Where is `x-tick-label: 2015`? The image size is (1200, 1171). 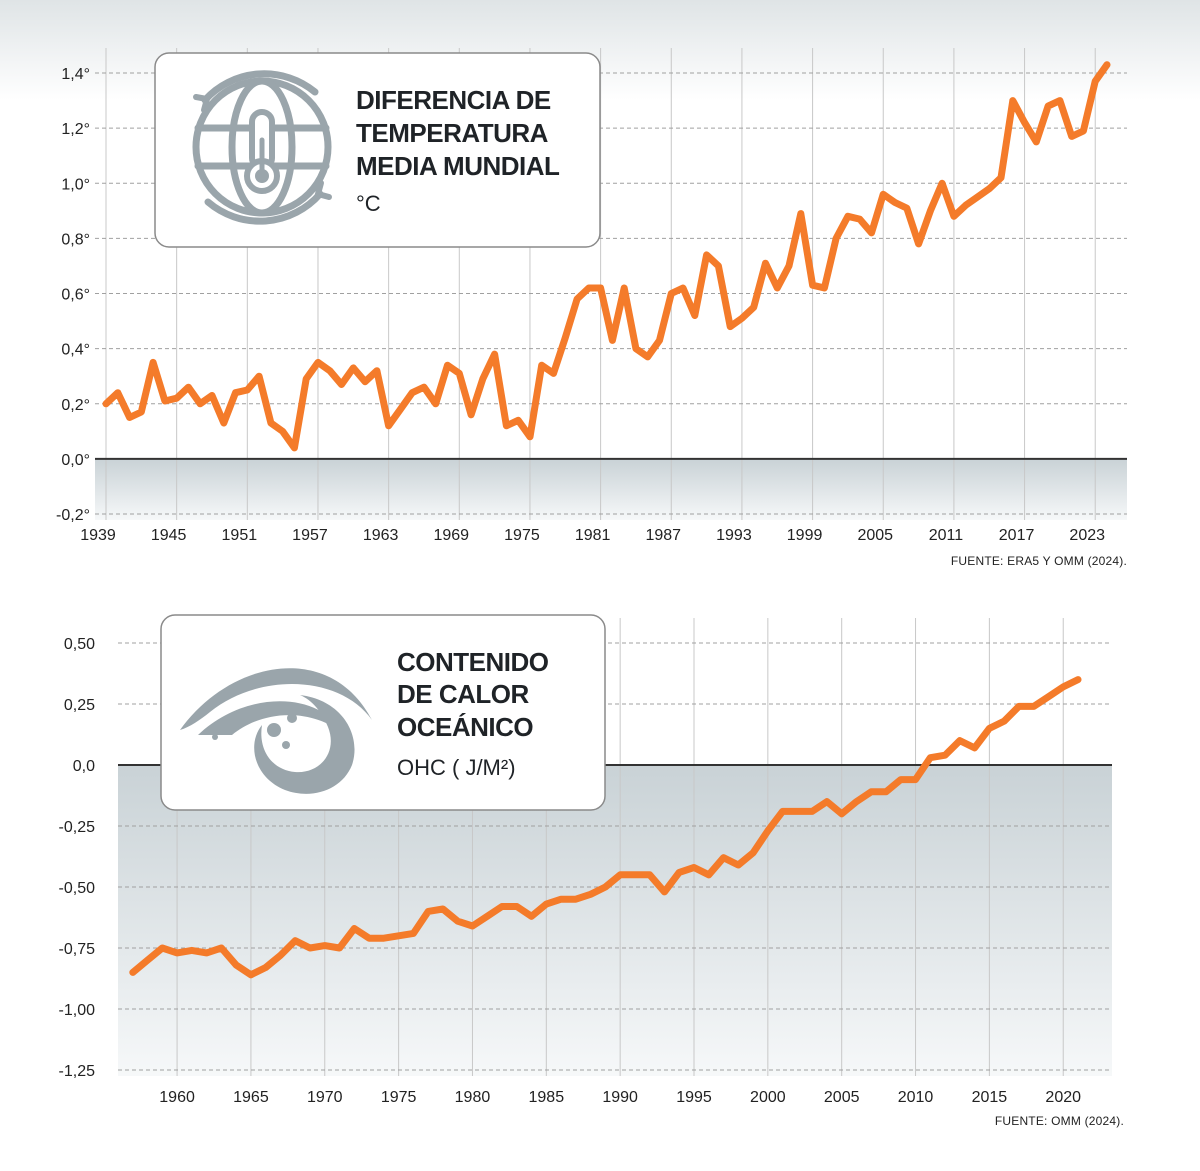 x-tick-label: 2015 is located at coordinates (990, 1097).